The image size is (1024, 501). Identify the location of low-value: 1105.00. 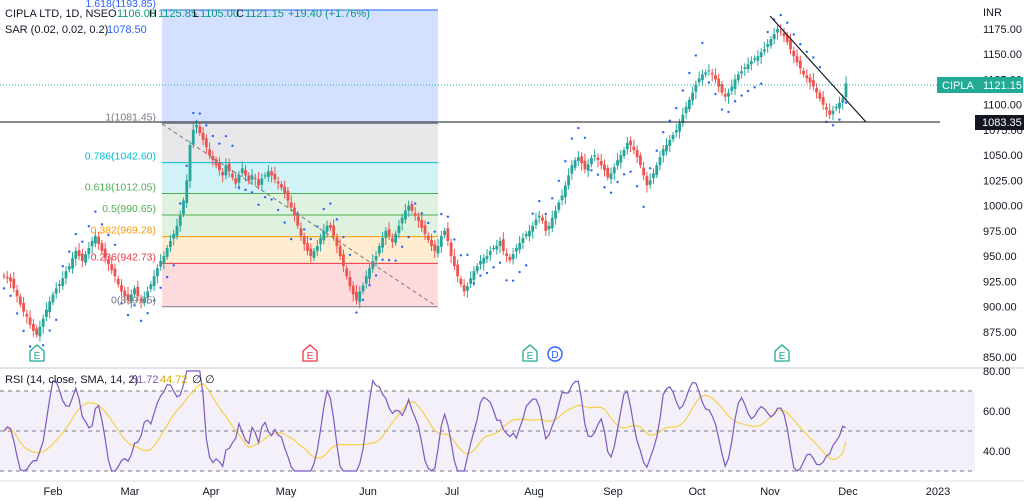
(219, 14).